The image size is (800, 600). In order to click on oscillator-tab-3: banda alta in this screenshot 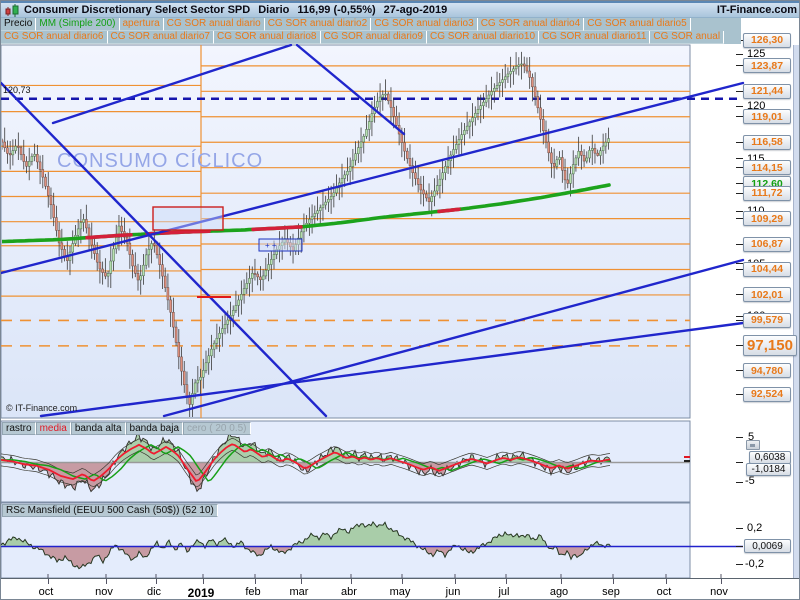, I will do `click(98, 428)`.